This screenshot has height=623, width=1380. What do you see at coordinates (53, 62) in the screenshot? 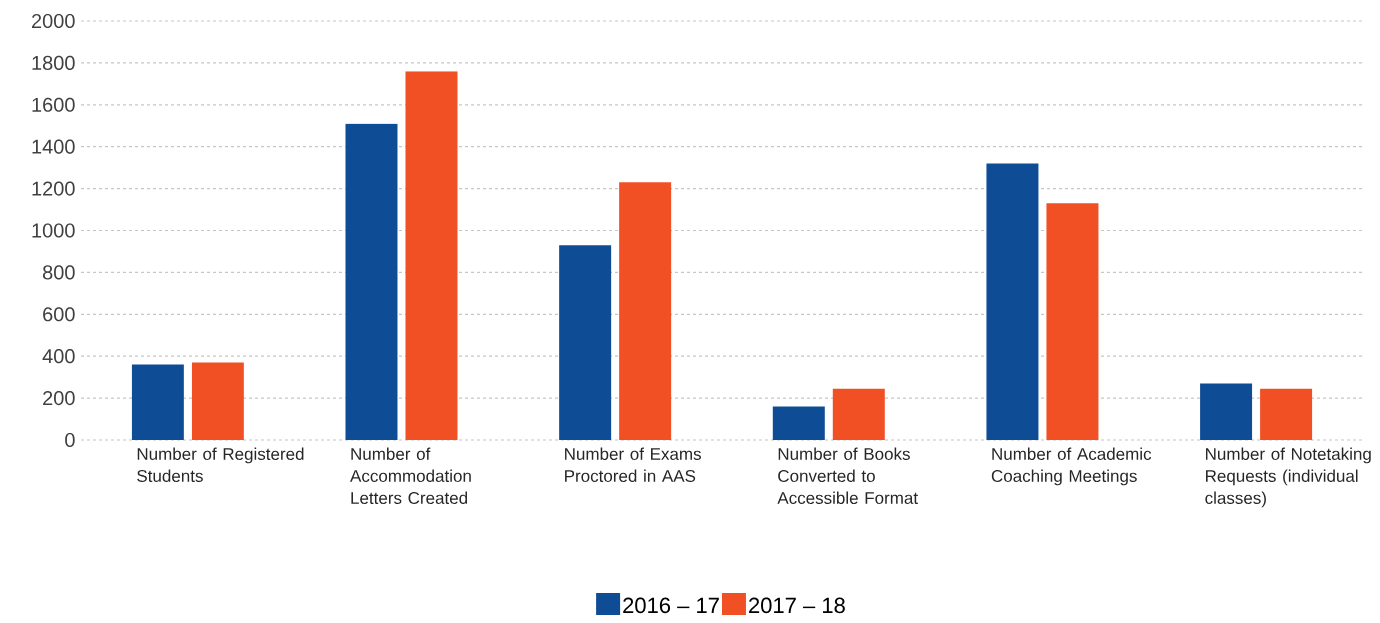
I see `y-tick-label: 1800` at bounding box center [53, 62].